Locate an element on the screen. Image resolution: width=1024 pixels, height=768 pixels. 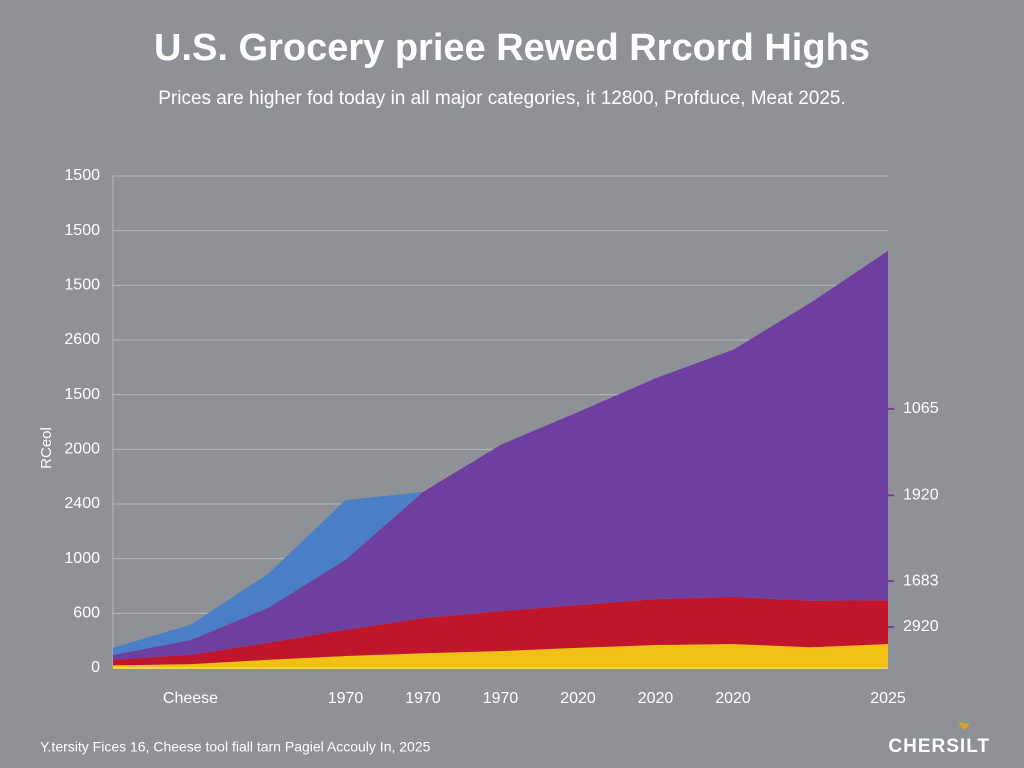
y-tick-label: 2600 is located at coordinates (82, 339).